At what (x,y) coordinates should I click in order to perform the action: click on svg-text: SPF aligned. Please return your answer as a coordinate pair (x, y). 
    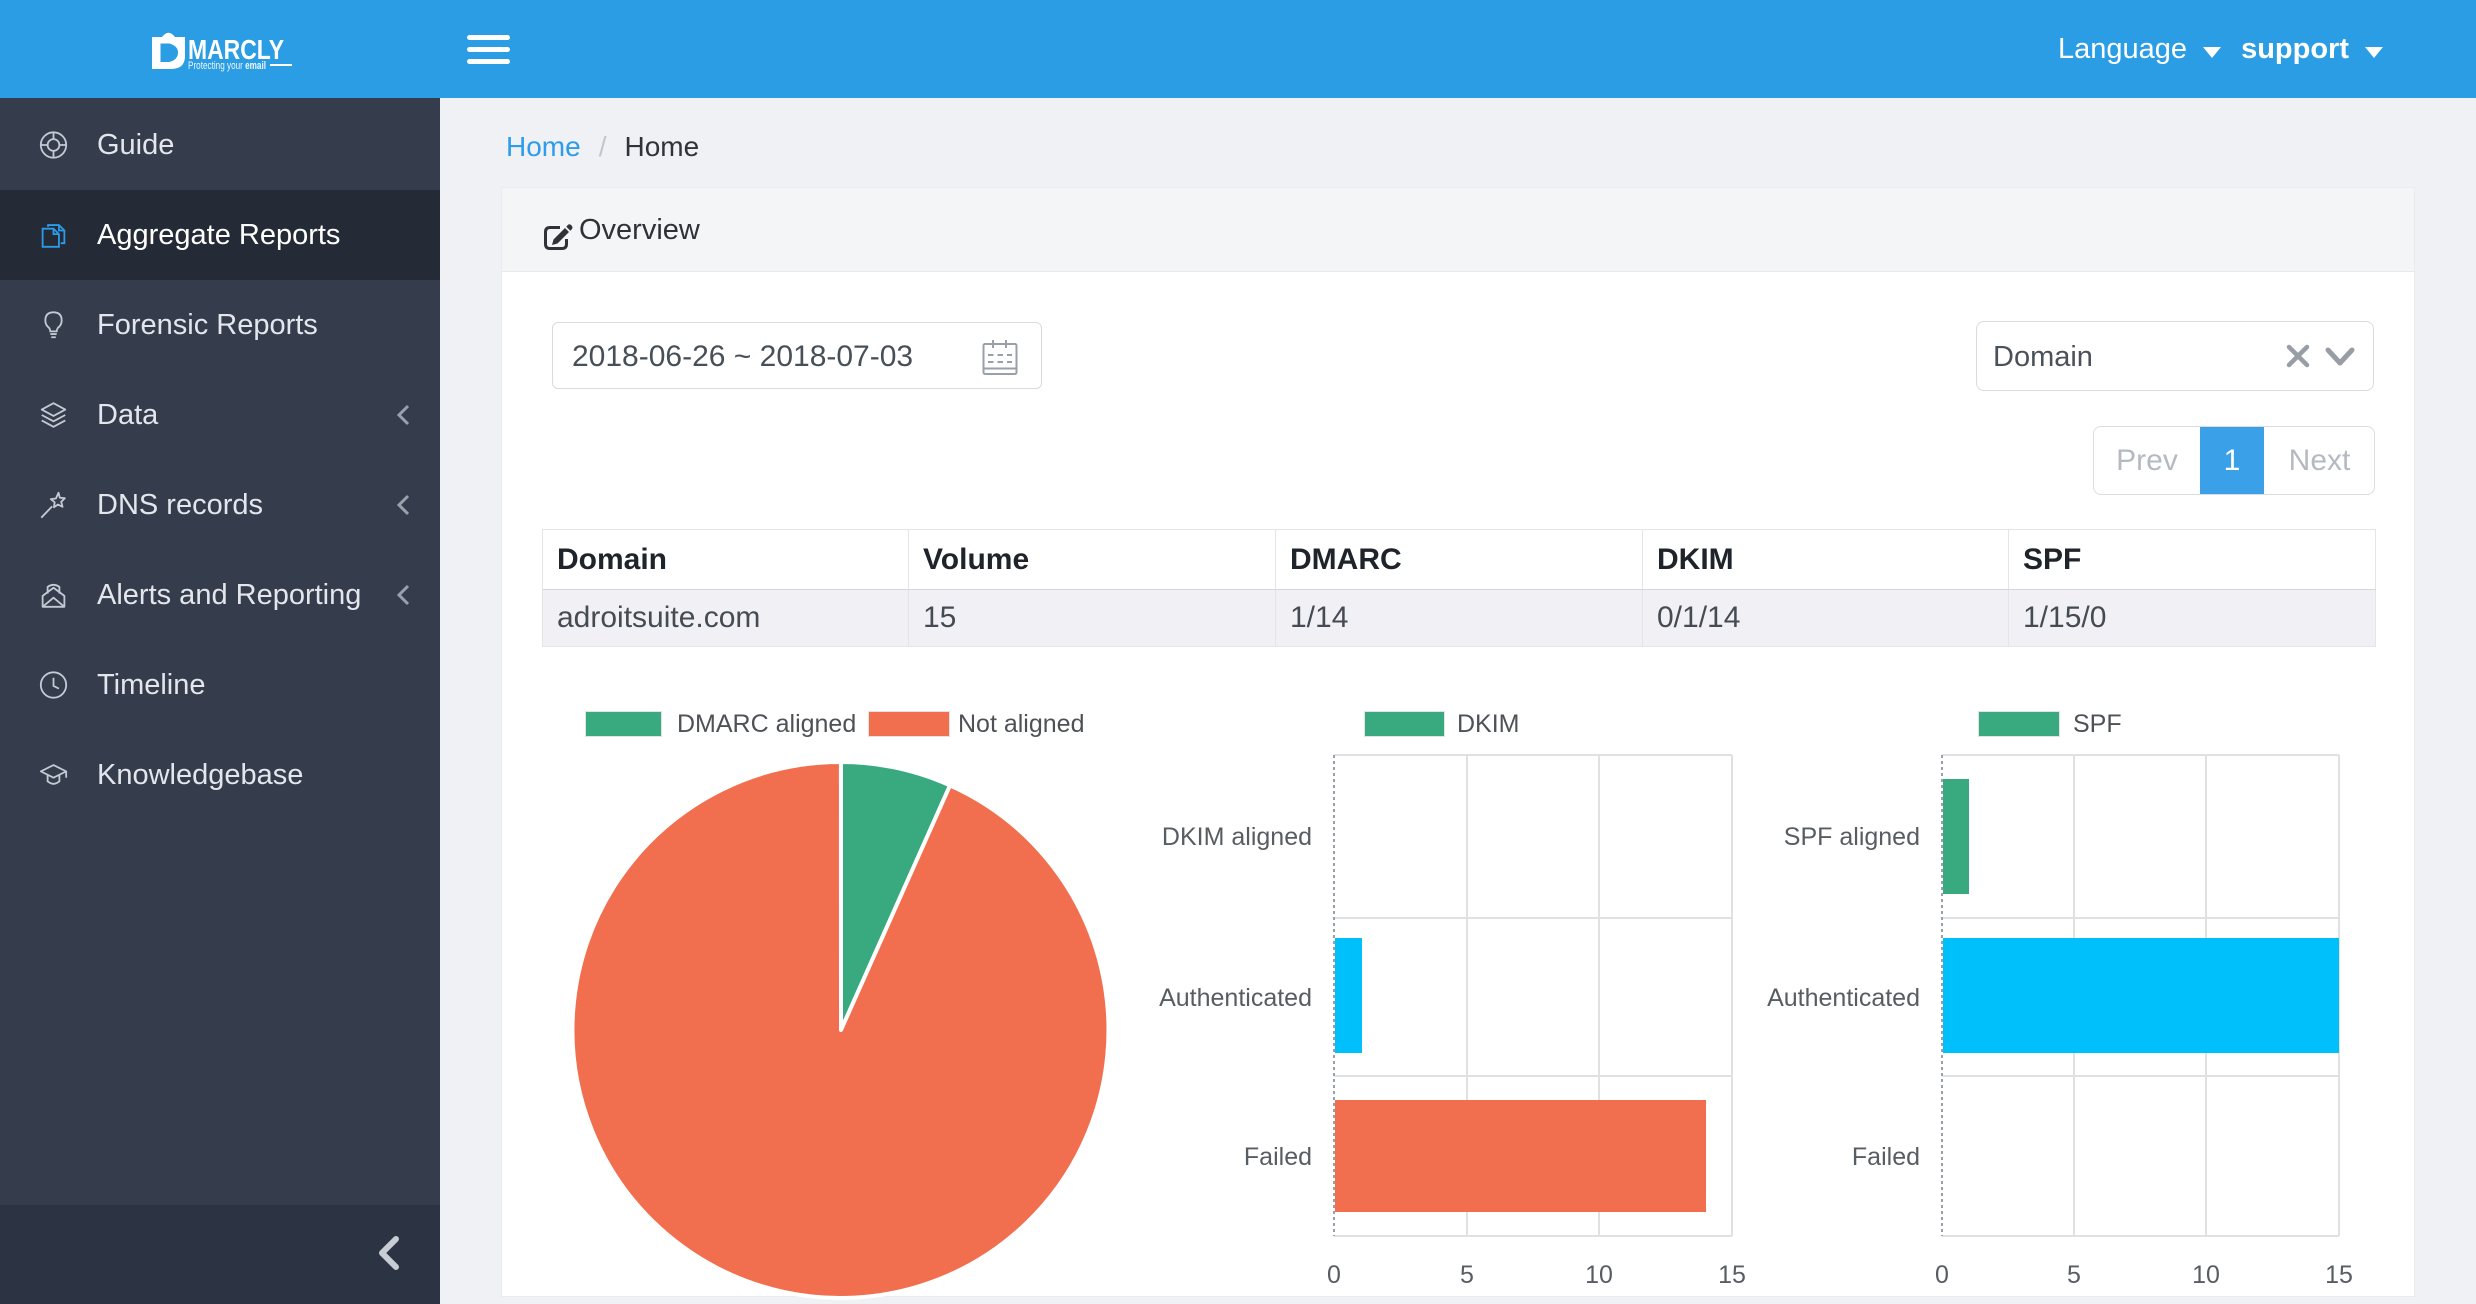
    Looking at the image, I should click on (1852, 837).